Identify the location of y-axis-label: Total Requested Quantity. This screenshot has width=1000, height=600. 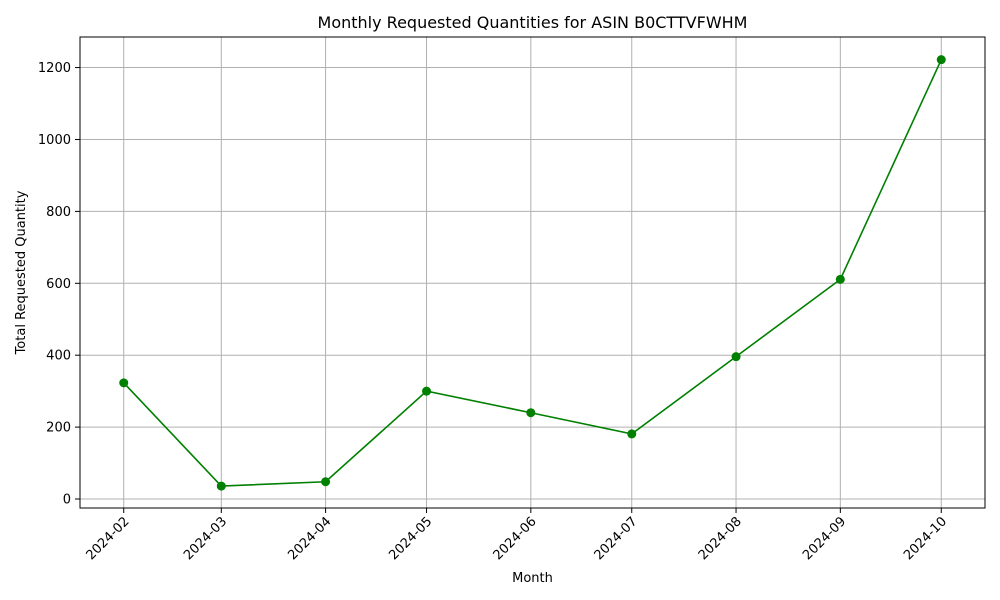
(21, 272).